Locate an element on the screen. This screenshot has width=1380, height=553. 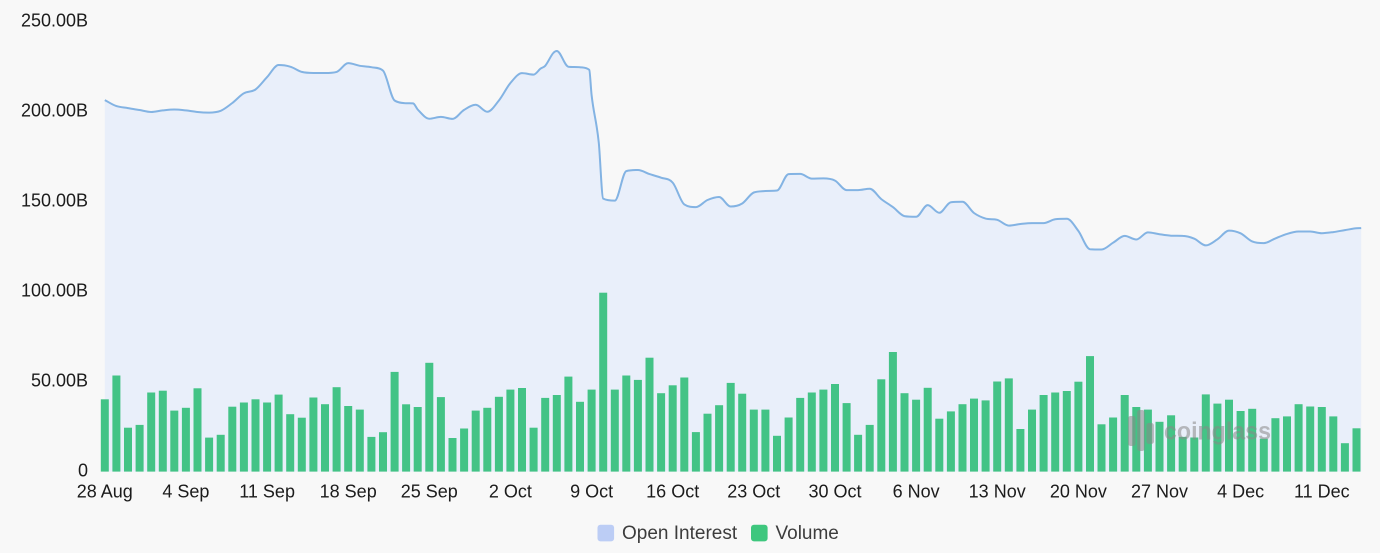
svg-text: 200.00B is located at coordinates (54, 111).